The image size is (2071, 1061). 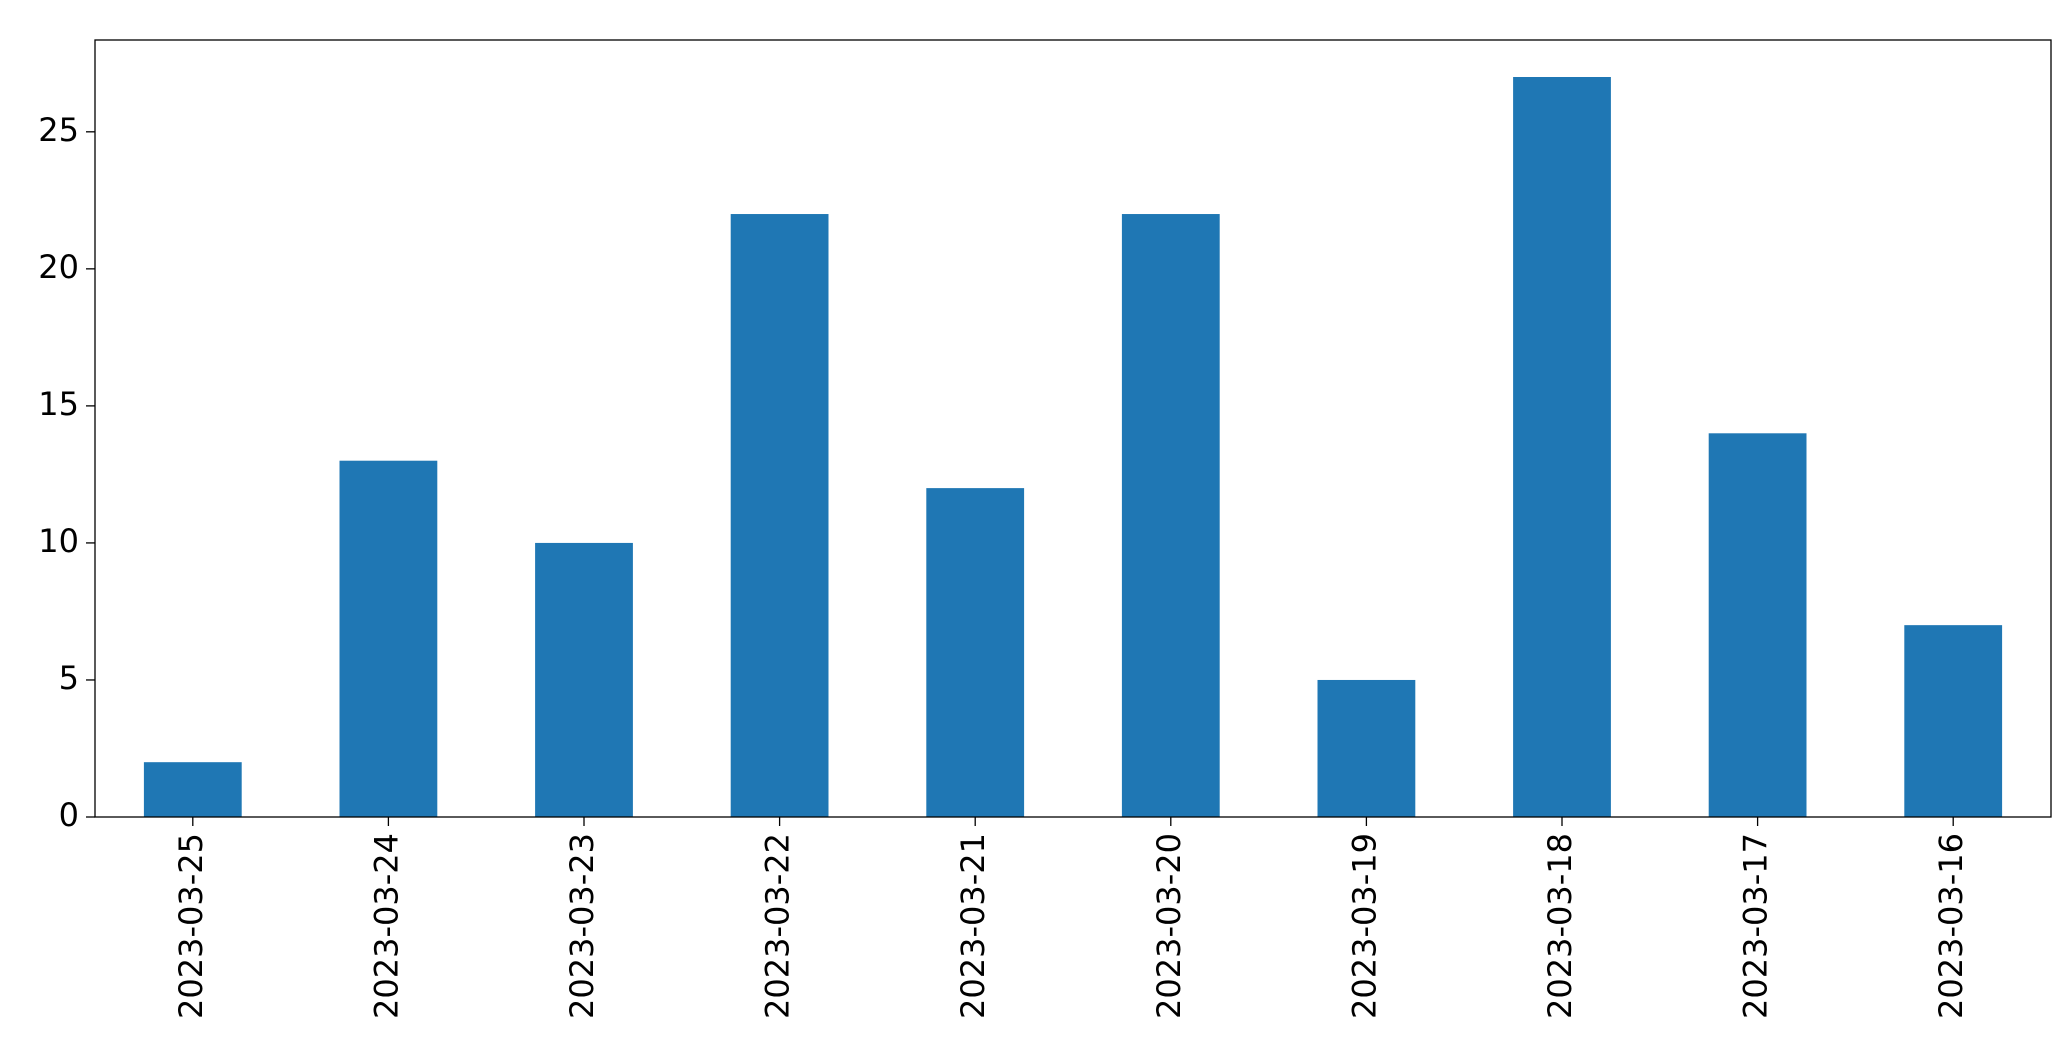 I want to click on x-tick-label: 2023-03-24, so click(x=386, y=926).